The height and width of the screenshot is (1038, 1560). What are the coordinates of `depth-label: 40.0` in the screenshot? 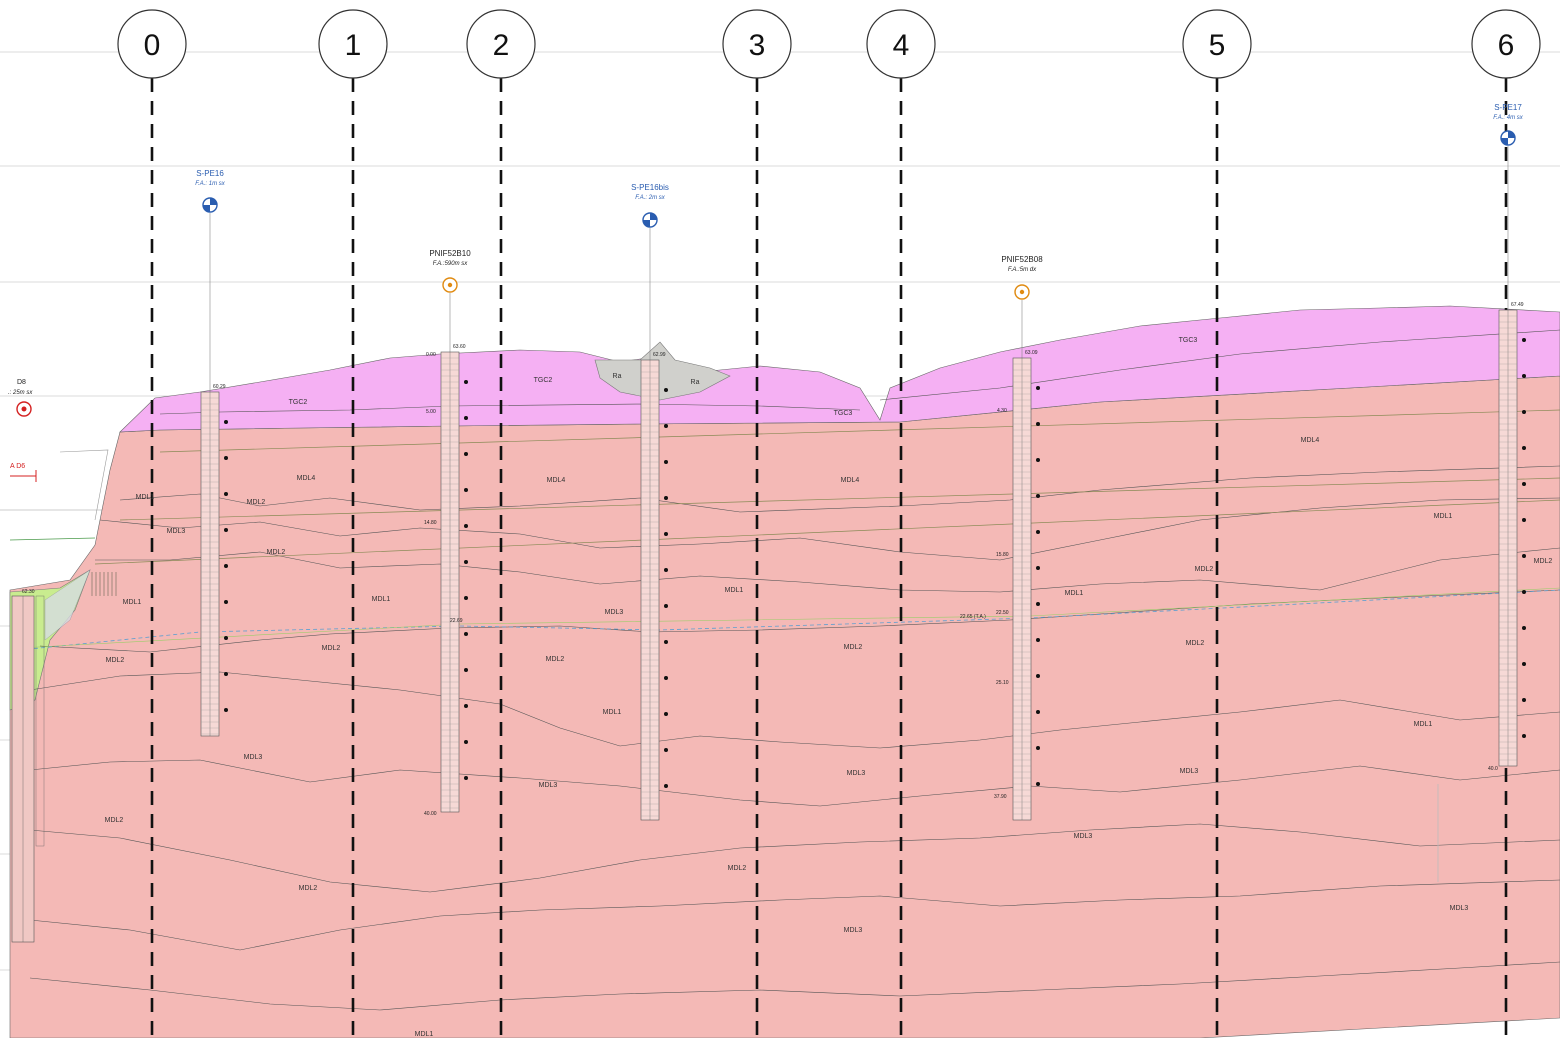 It's located at (1493, 769).